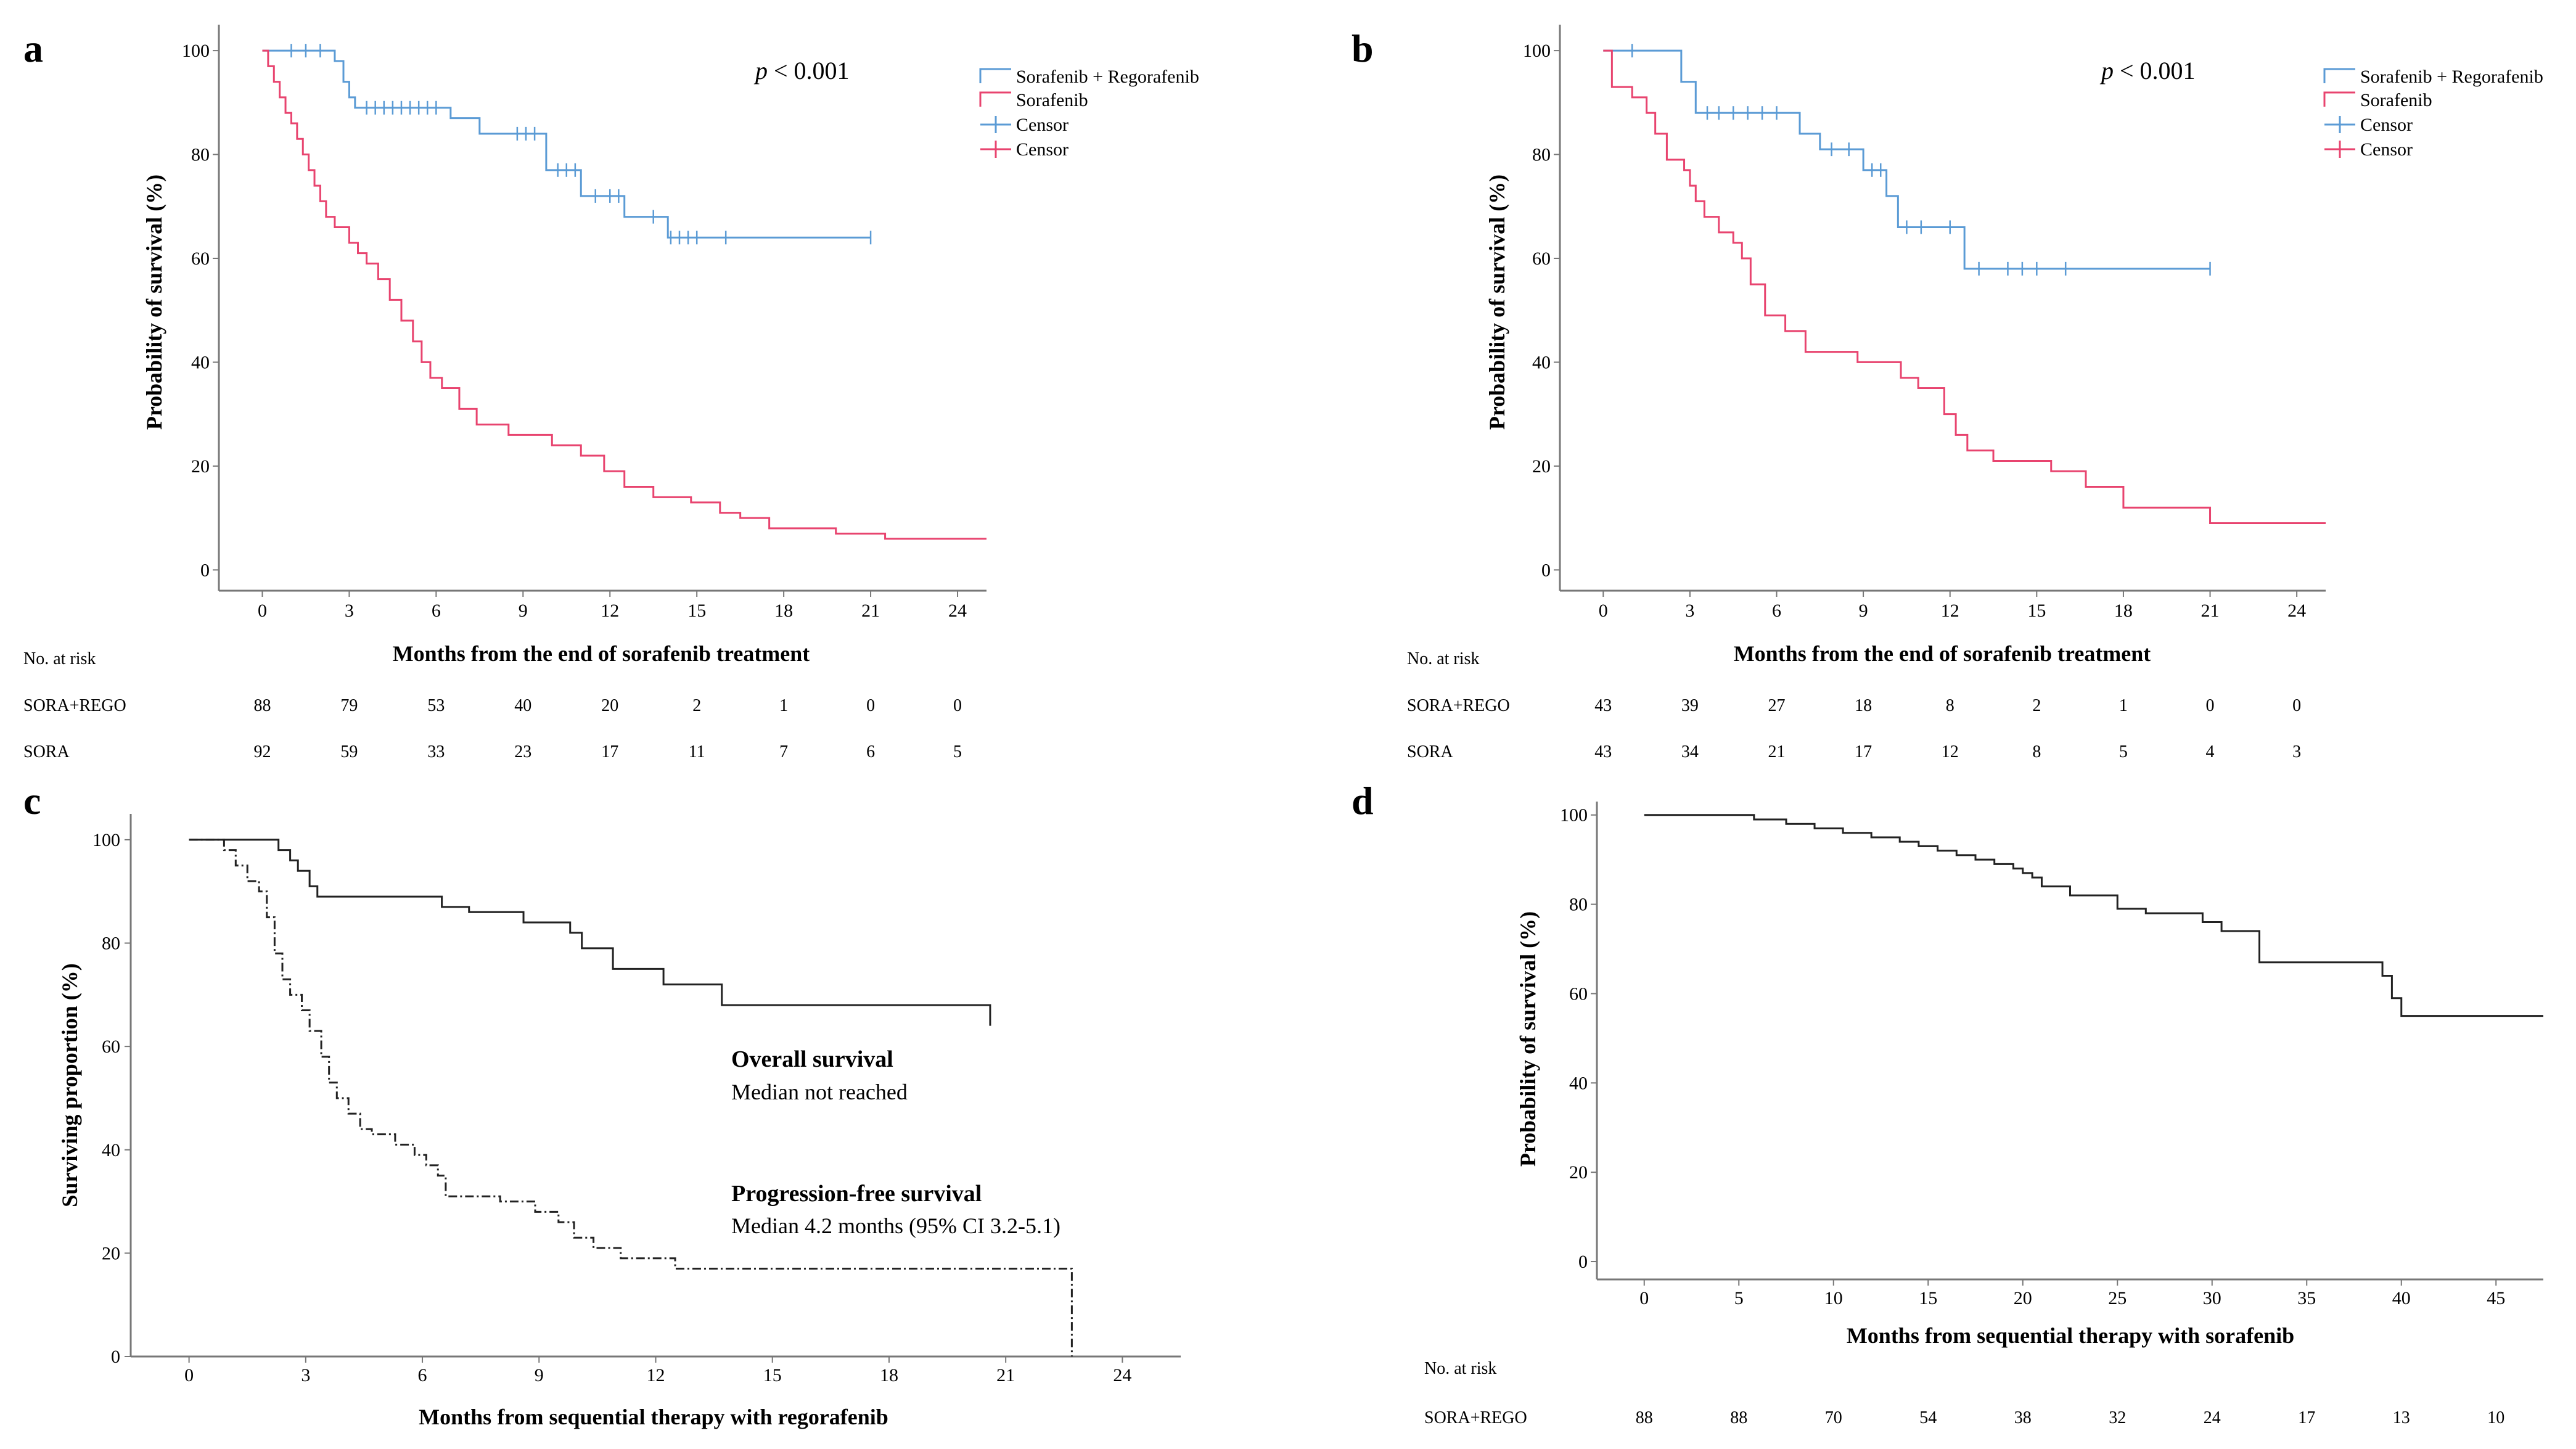 The height and width of the screenshot is (1449, 2576). I want to click on x-tick-label: 35, so click(2307, 1298).